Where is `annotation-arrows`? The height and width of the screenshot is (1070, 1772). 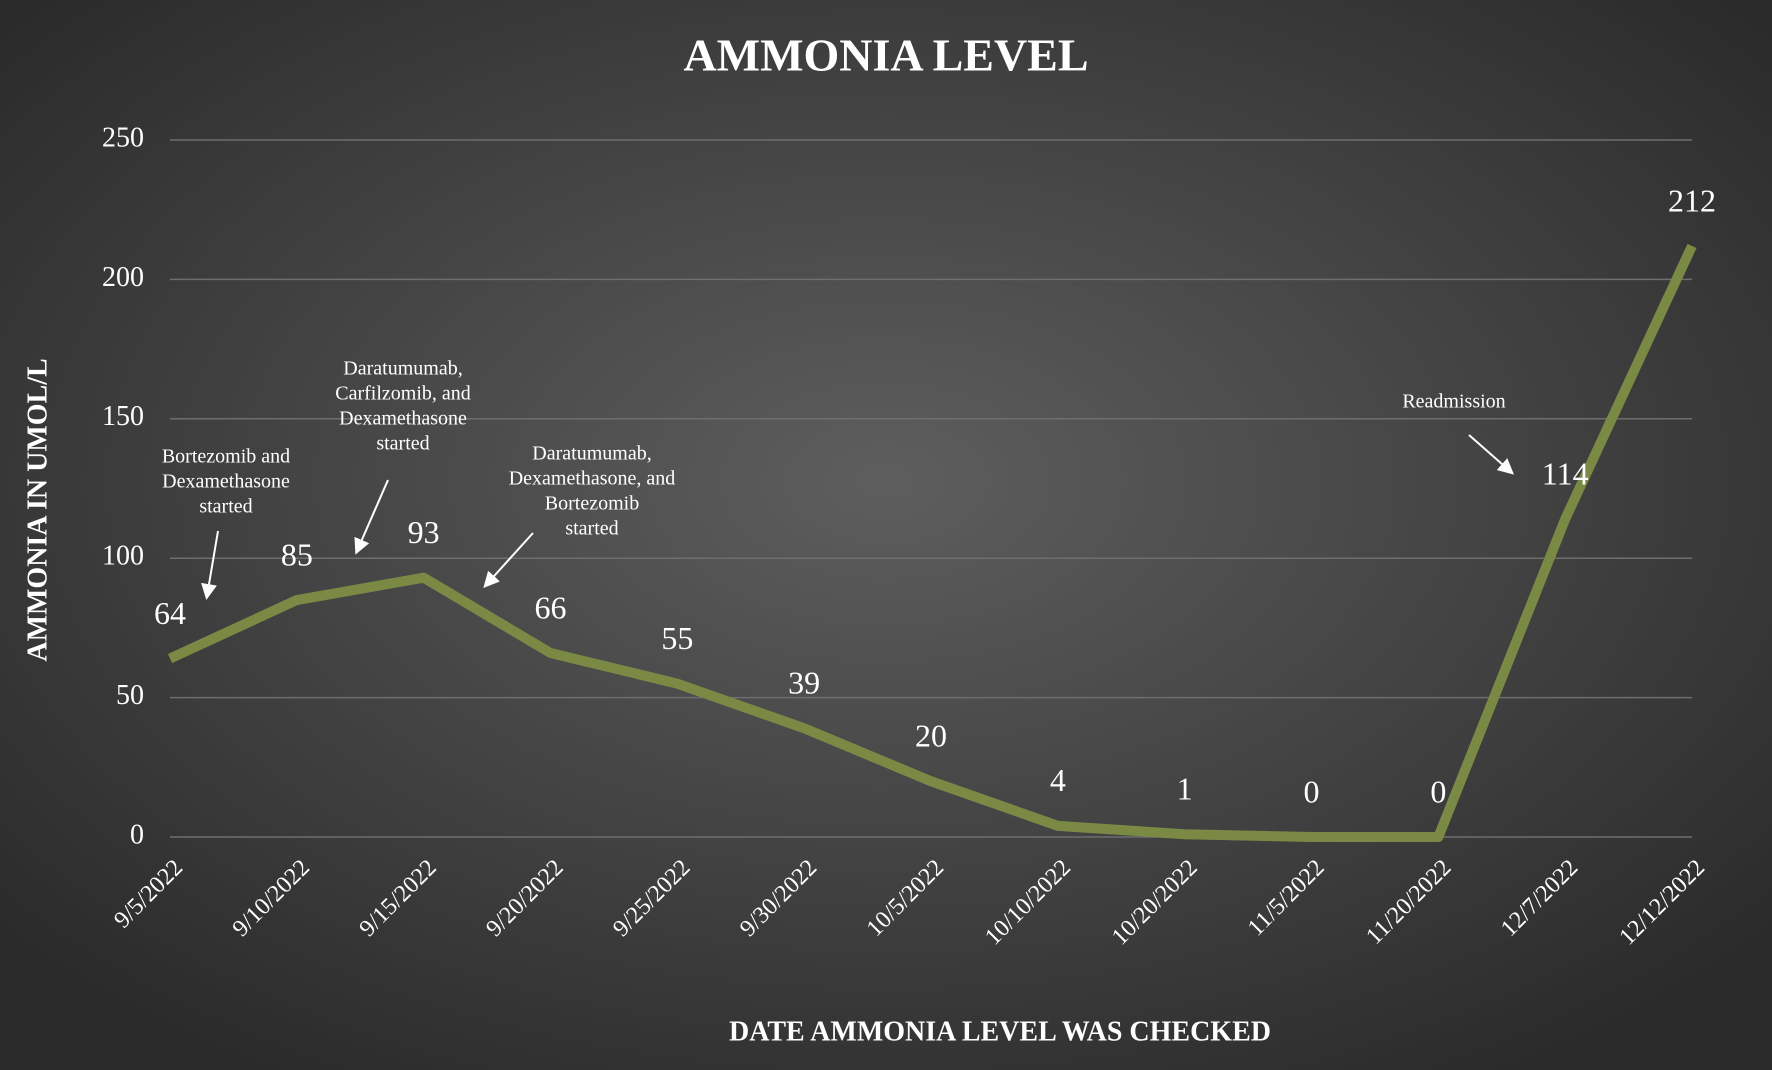 annotation-arrows is located at coordinates (858, 517).